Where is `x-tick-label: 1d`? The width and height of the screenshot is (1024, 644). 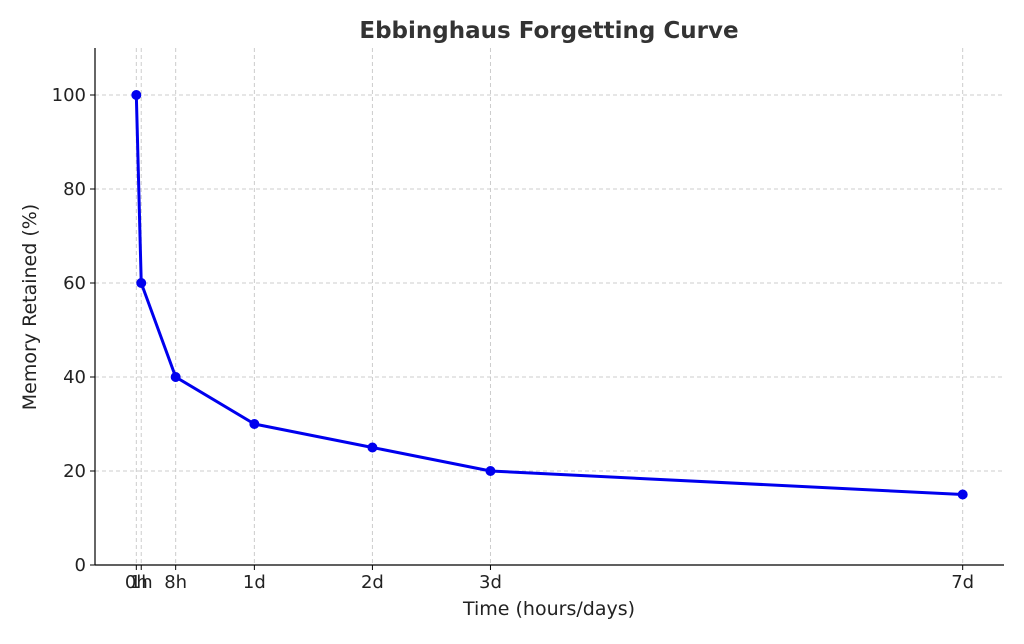 x-tick-label: 1d is located at coordinates (254, 582).